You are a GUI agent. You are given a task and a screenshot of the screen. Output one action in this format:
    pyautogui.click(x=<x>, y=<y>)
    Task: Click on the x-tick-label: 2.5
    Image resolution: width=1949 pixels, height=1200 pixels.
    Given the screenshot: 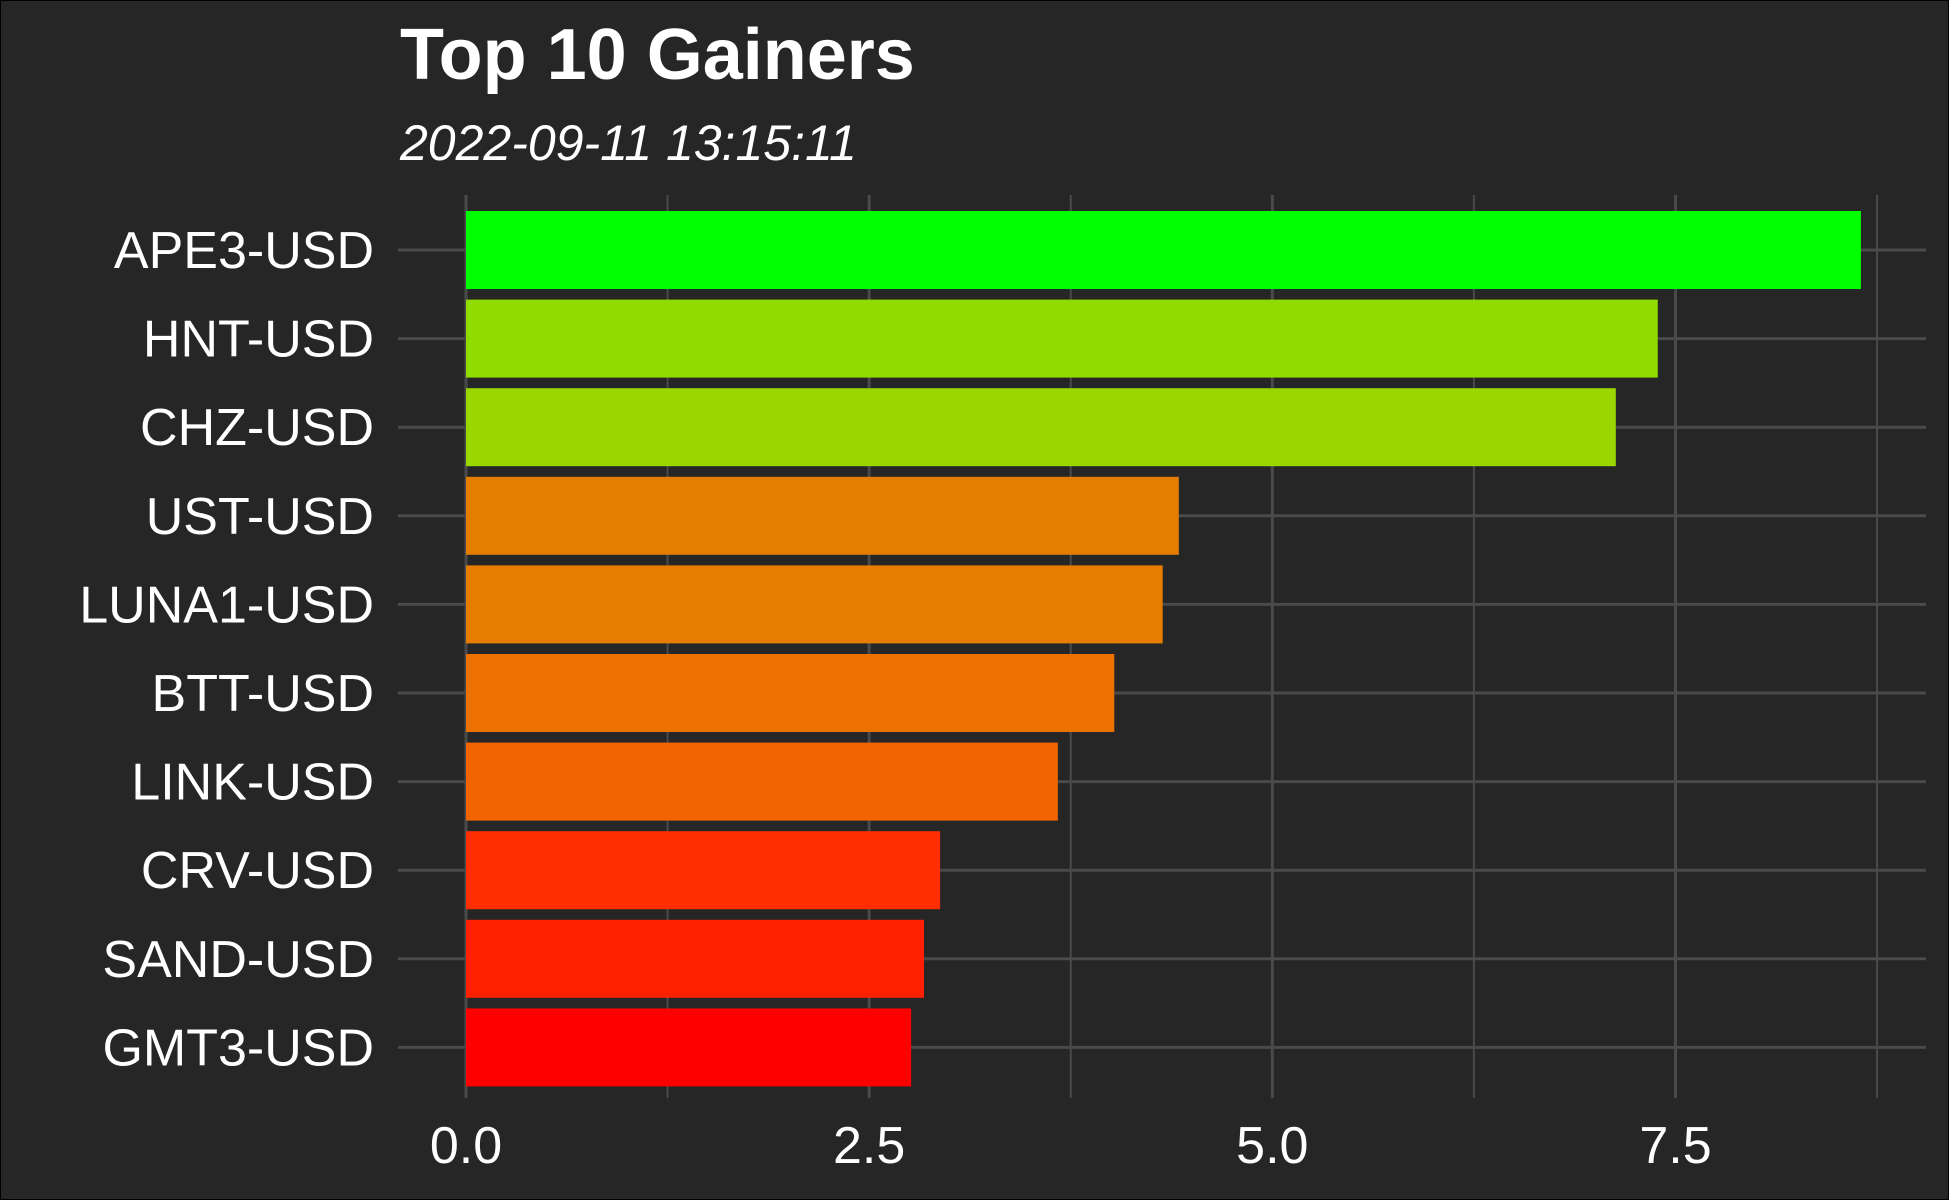 What is the action you would take?
    pyautogui.click(x=869, y=1146)
    